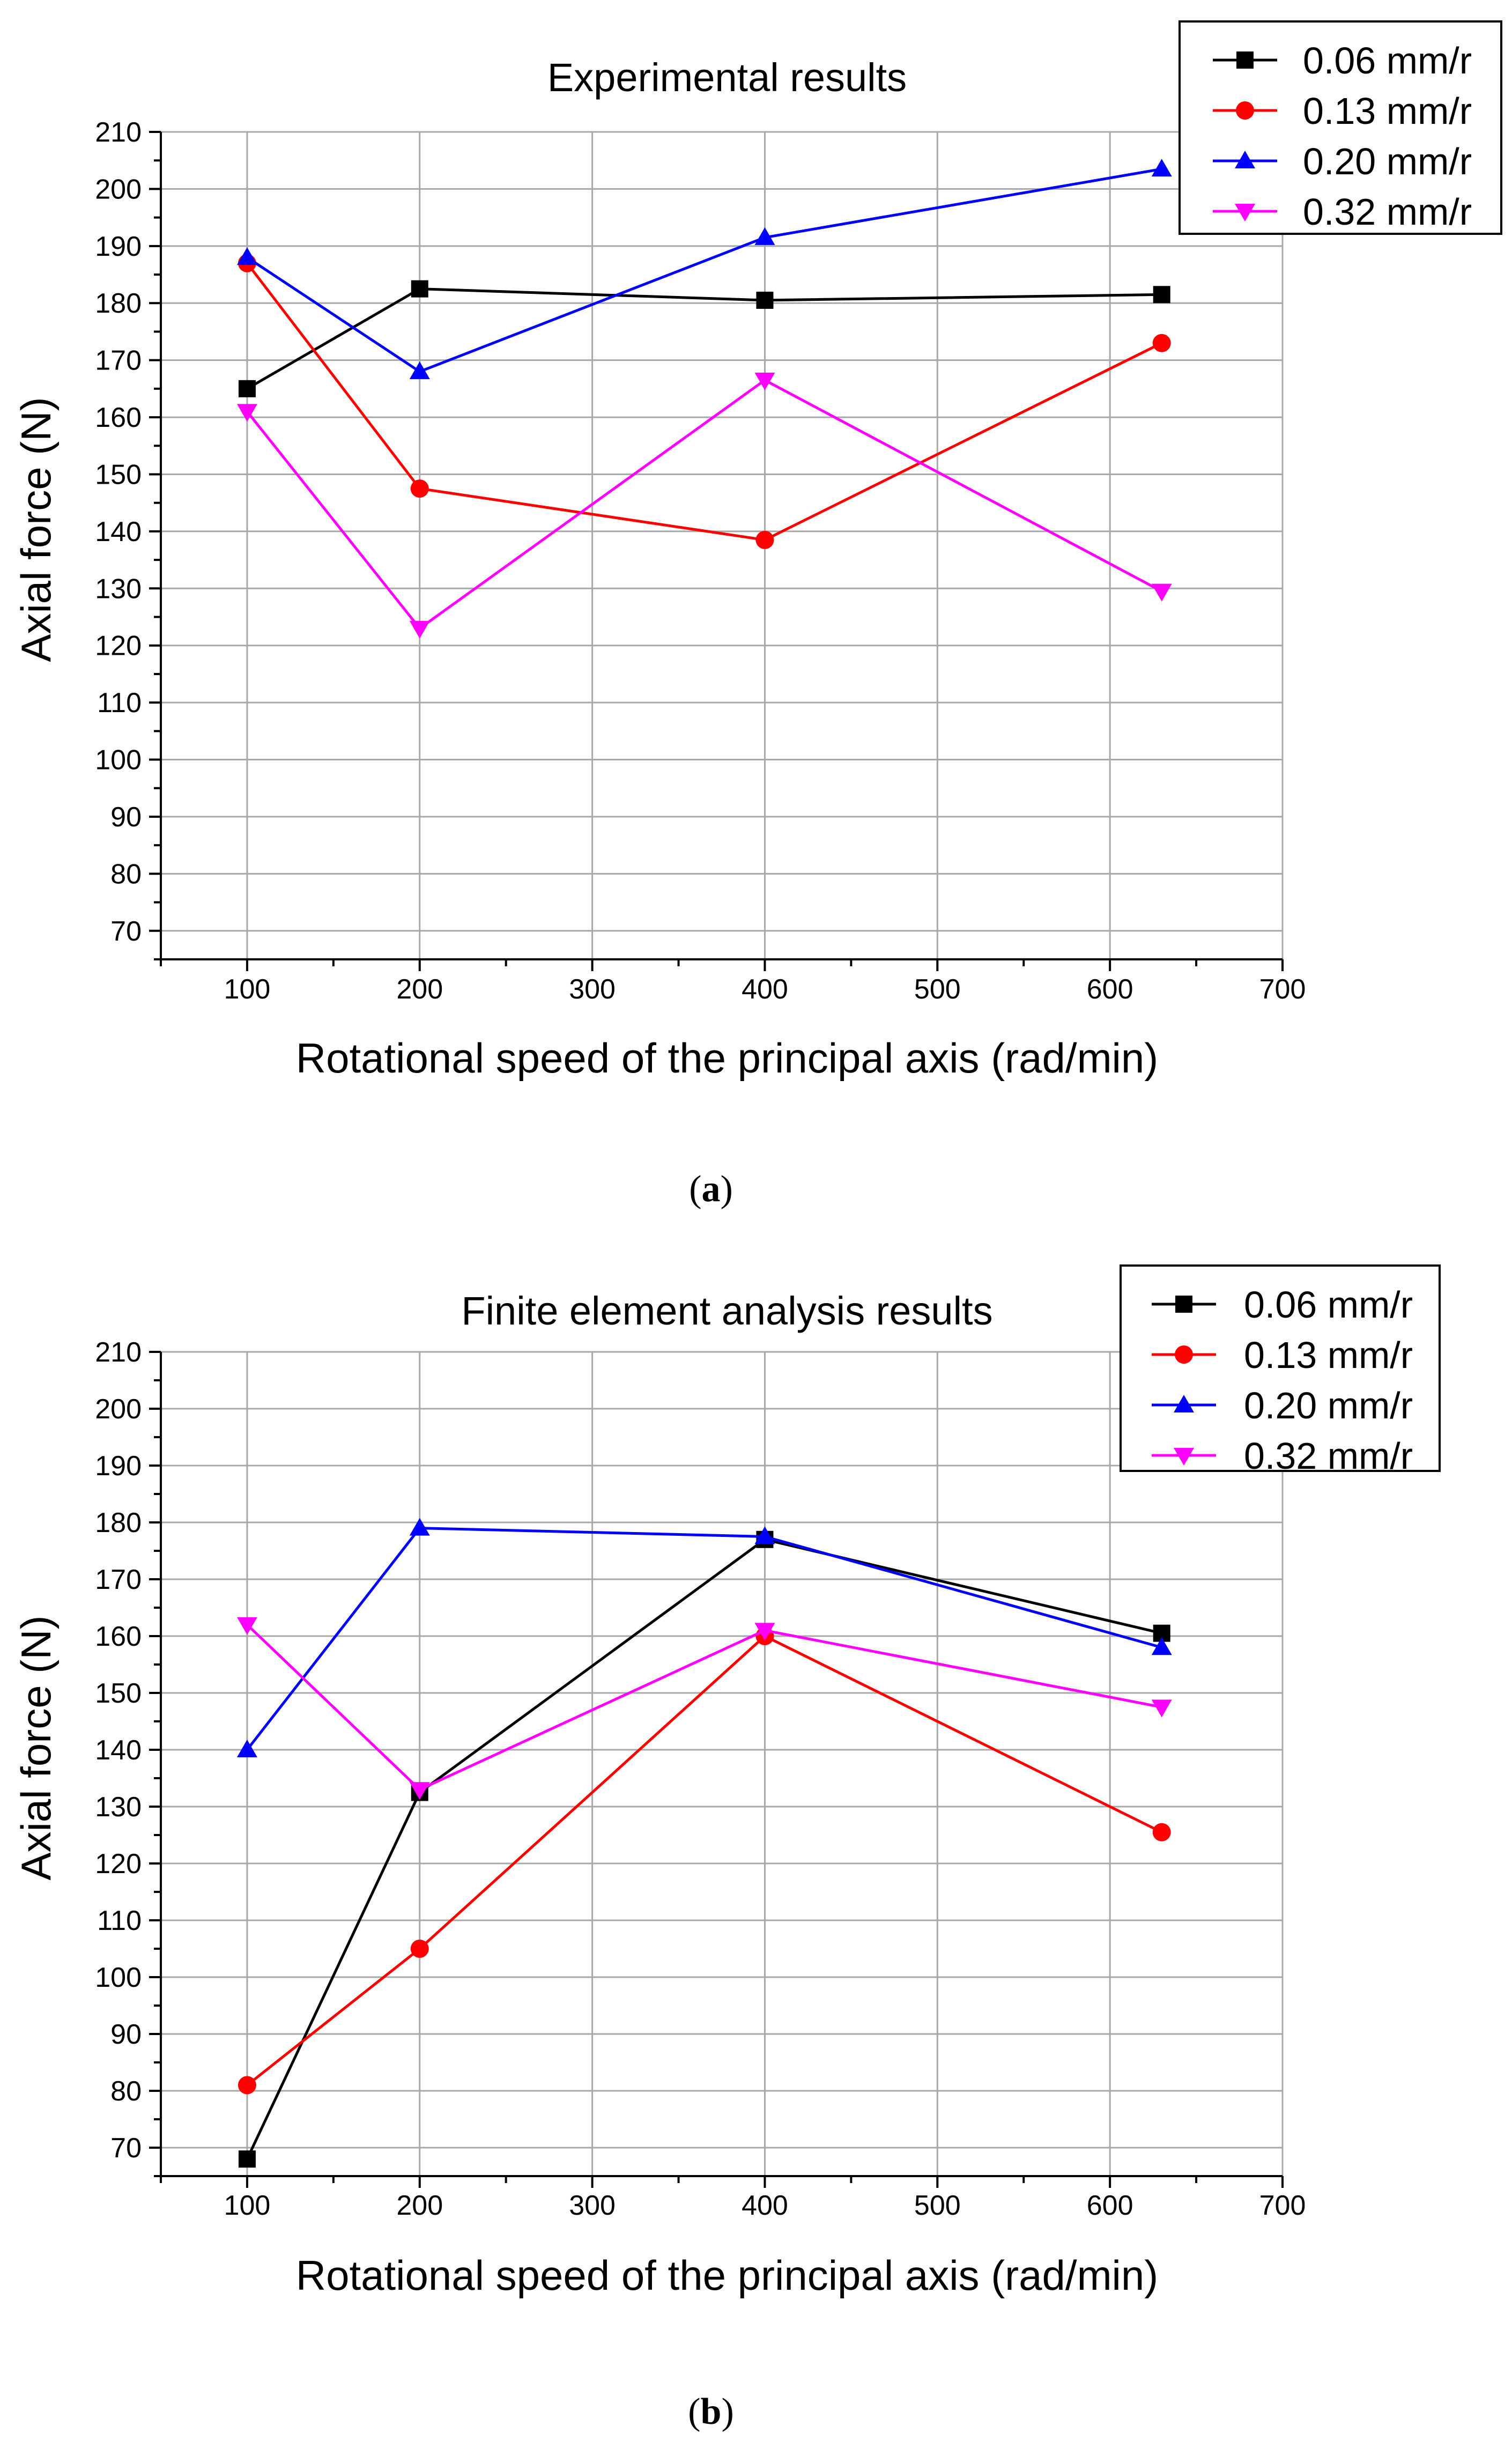  What do you see at coordinates (419, 2206) in the screenshot?
I see `x-tick-label: 200` at bounding box center [419, 2206].